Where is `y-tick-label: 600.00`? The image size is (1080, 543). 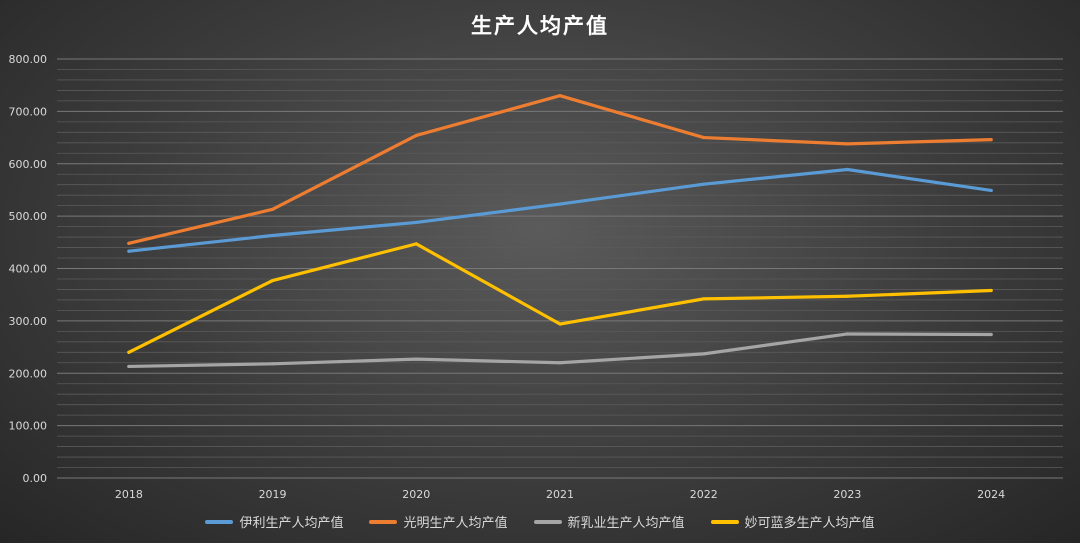
y-tick-label: 600.00 is located at coordinates (28, 164).